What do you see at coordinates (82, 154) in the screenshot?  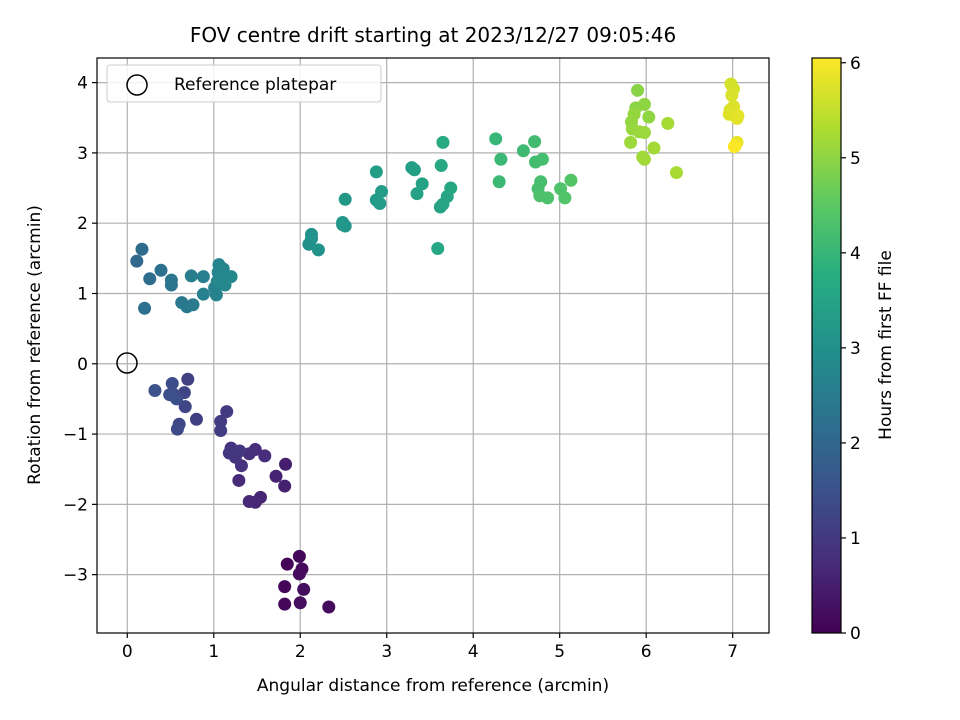 I see `y-tick-label: 3` at bounding box center [82, 154].